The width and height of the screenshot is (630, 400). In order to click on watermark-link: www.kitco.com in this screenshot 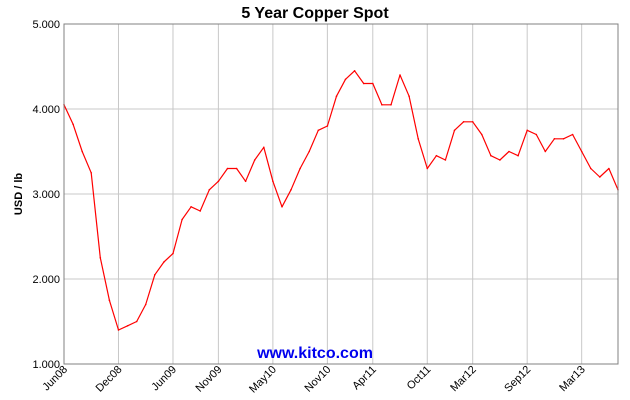, I will do `click(314, 353)`.